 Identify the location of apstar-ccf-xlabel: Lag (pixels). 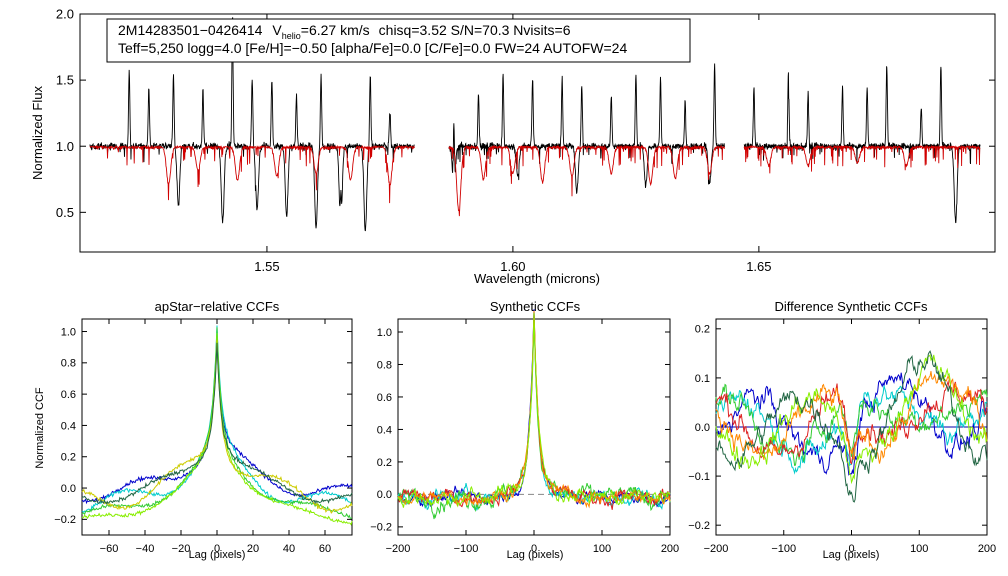
(217, 555).